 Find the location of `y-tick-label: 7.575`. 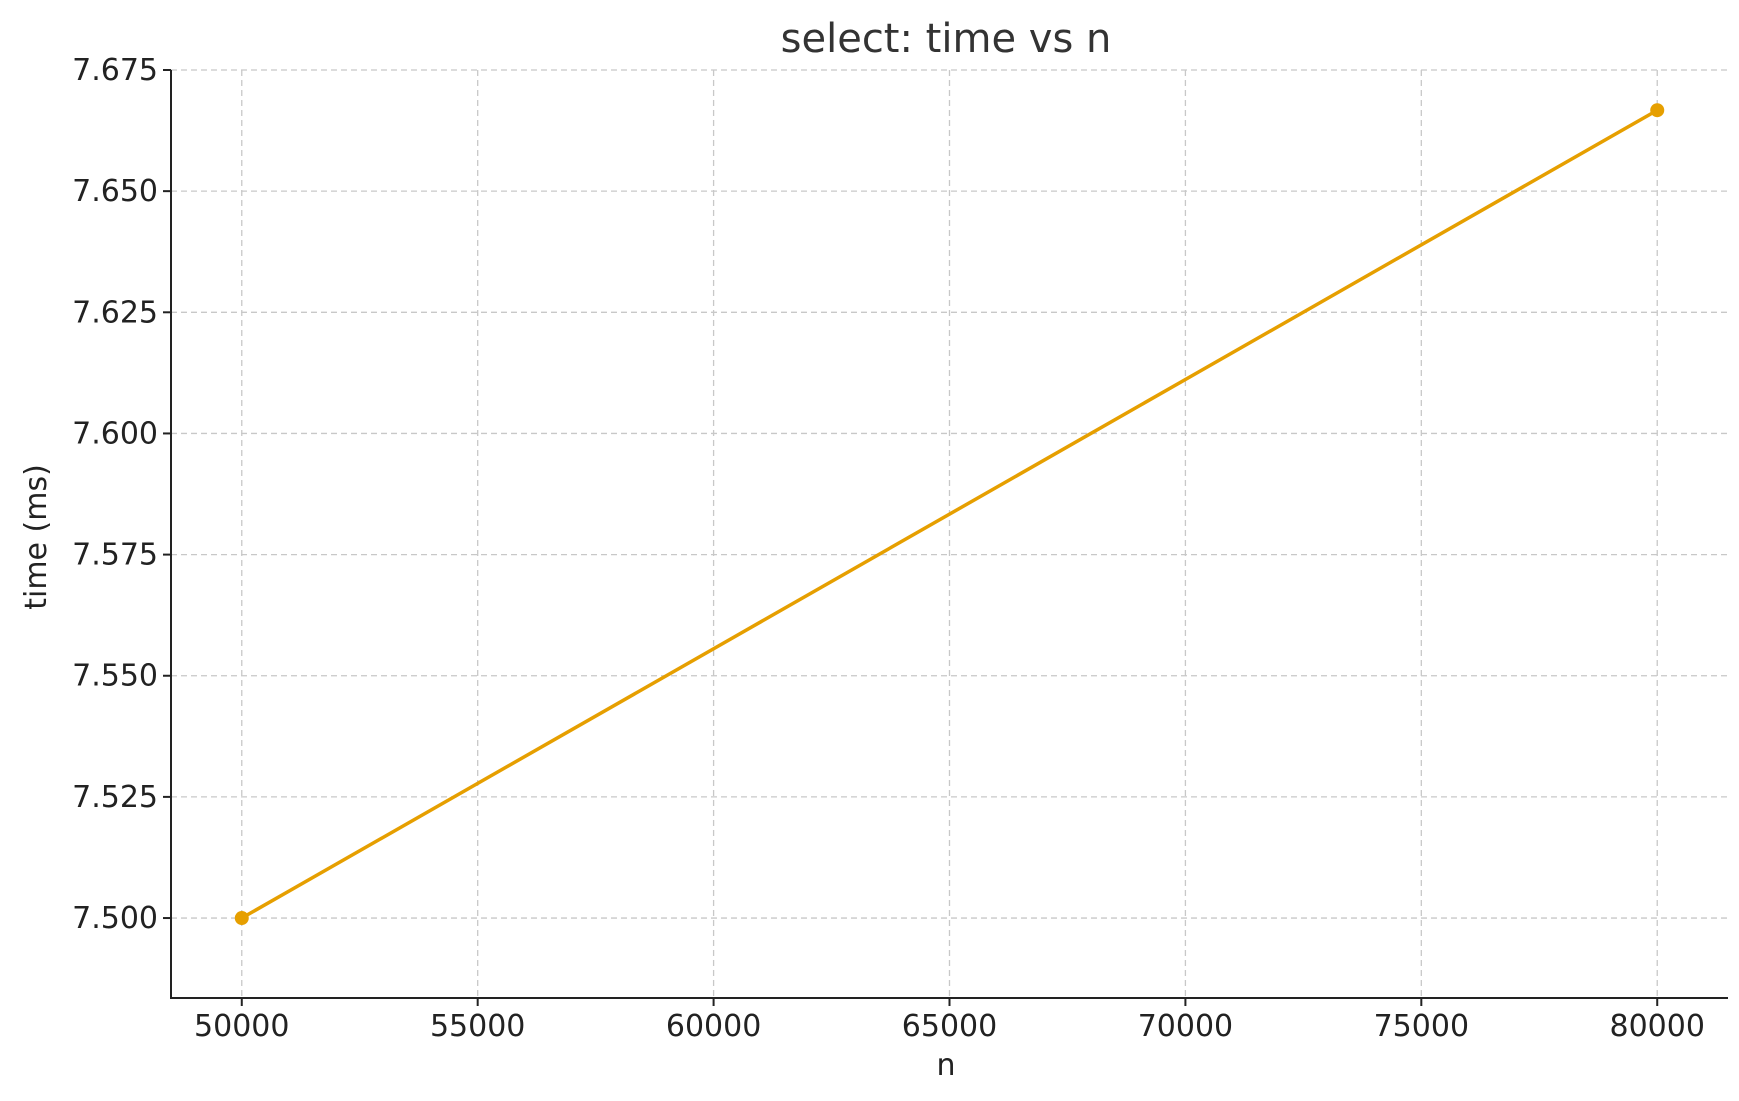

y-tick-label: 7.575 is located at coordinates (115, 555).